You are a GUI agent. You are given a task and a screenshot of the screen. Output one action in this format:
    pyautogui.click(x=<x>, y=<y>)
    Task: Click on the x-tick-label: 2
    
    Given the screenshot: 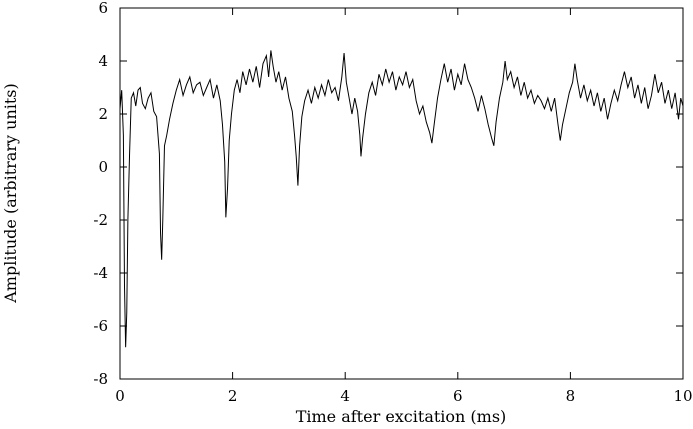 What is the action you would take?
    pyautogui.click(x=233, y=396)
    